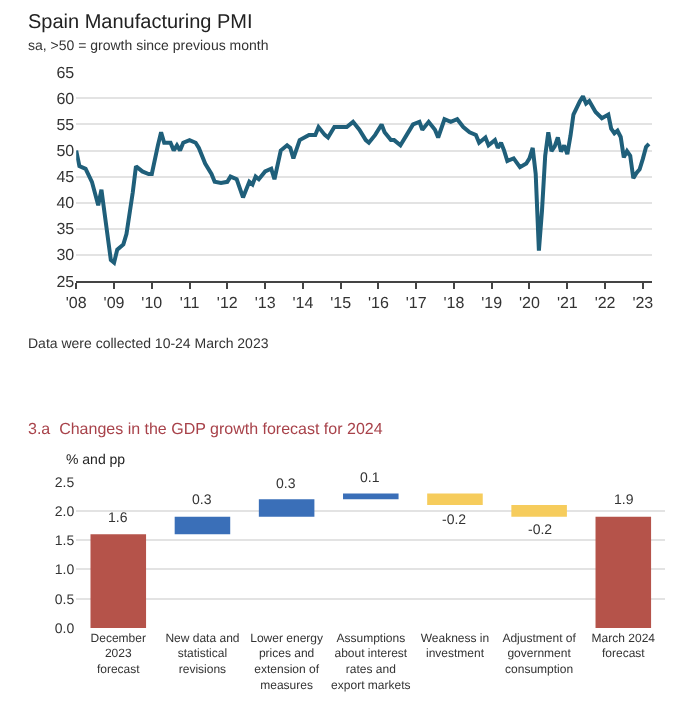 The width and height of the screenshot is (674, 710). I want to click on x-tick-label: '12, so click(227, 303).